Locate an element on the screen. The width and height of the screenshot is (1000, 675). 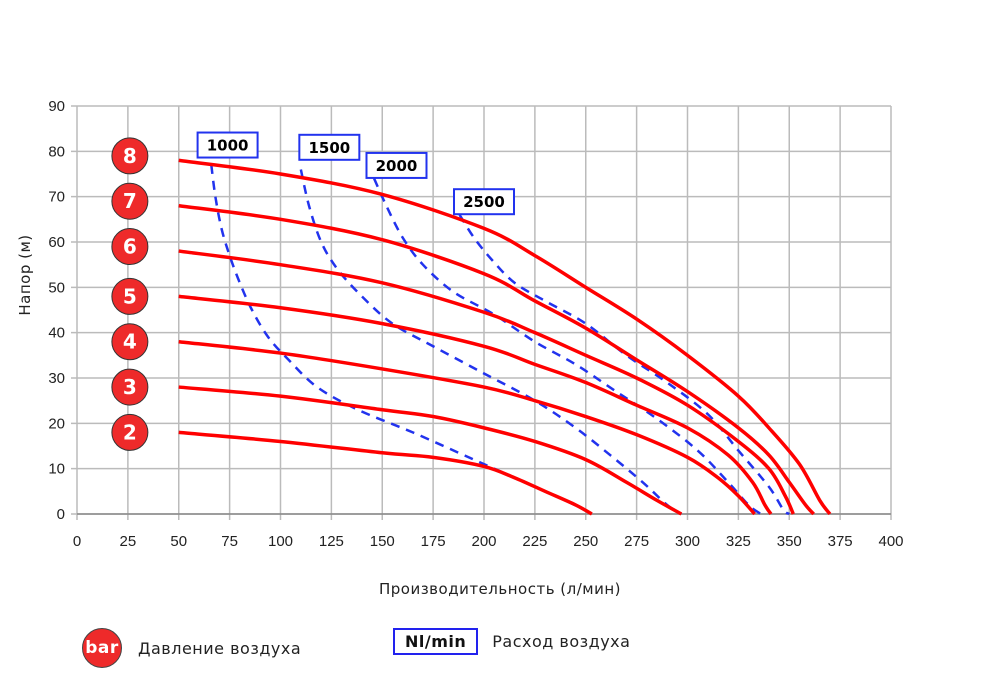
airflow-label: 1000 is located at coordinates (227, 145).